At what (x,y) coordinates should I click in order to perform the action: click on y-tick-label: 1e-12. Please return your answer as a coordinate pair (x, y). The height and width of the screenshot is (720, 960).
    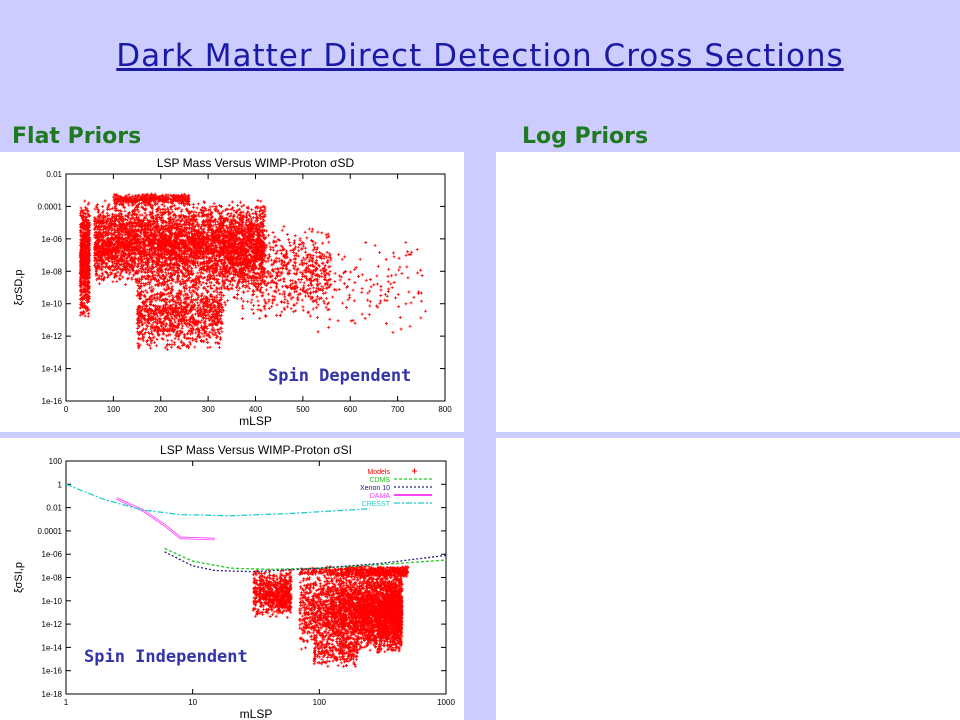
    Looking at the image, I should click on (52, 336).